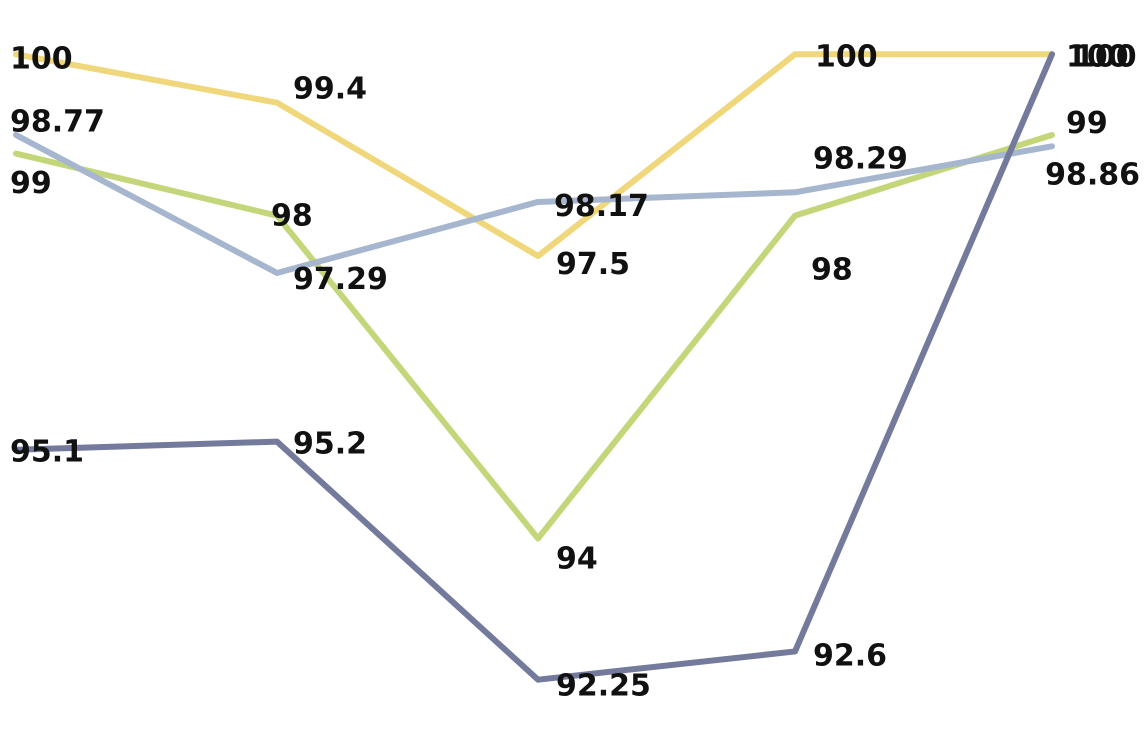 The height and width of the screenshot is (749, 1144). I want to click on data-label: 95.1, so click(47, 452).